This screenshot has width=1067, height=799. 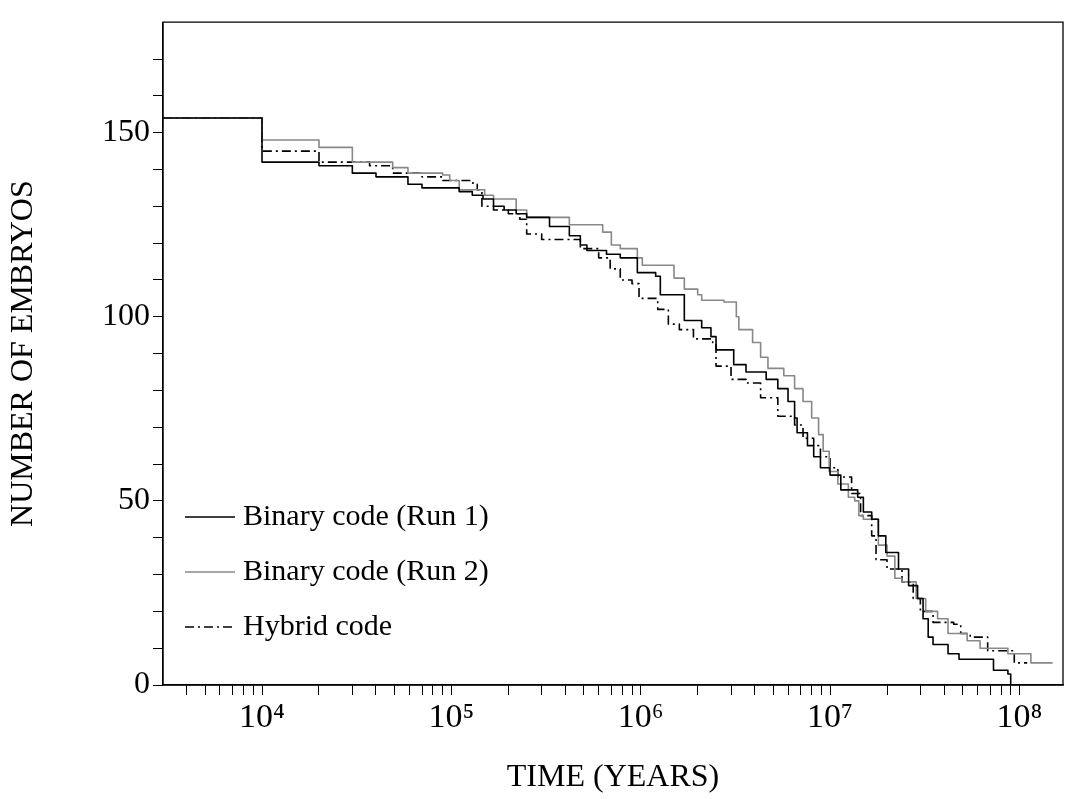 I want to click on x-tick-label: 10⁵, so click(x=451, y=716).